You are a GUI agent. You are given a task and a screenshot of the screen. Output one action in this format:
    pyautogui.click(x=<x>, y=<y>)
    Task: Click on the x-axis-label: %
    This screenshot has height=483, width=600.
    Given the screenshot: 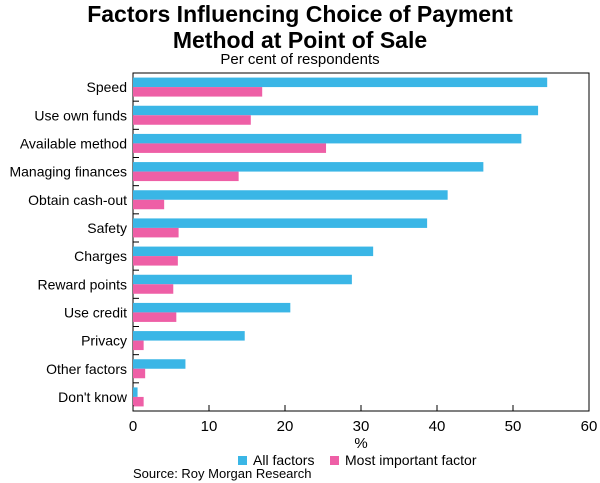 What is the action you would take?
    pyautogui.click(x=360, y=443)
    